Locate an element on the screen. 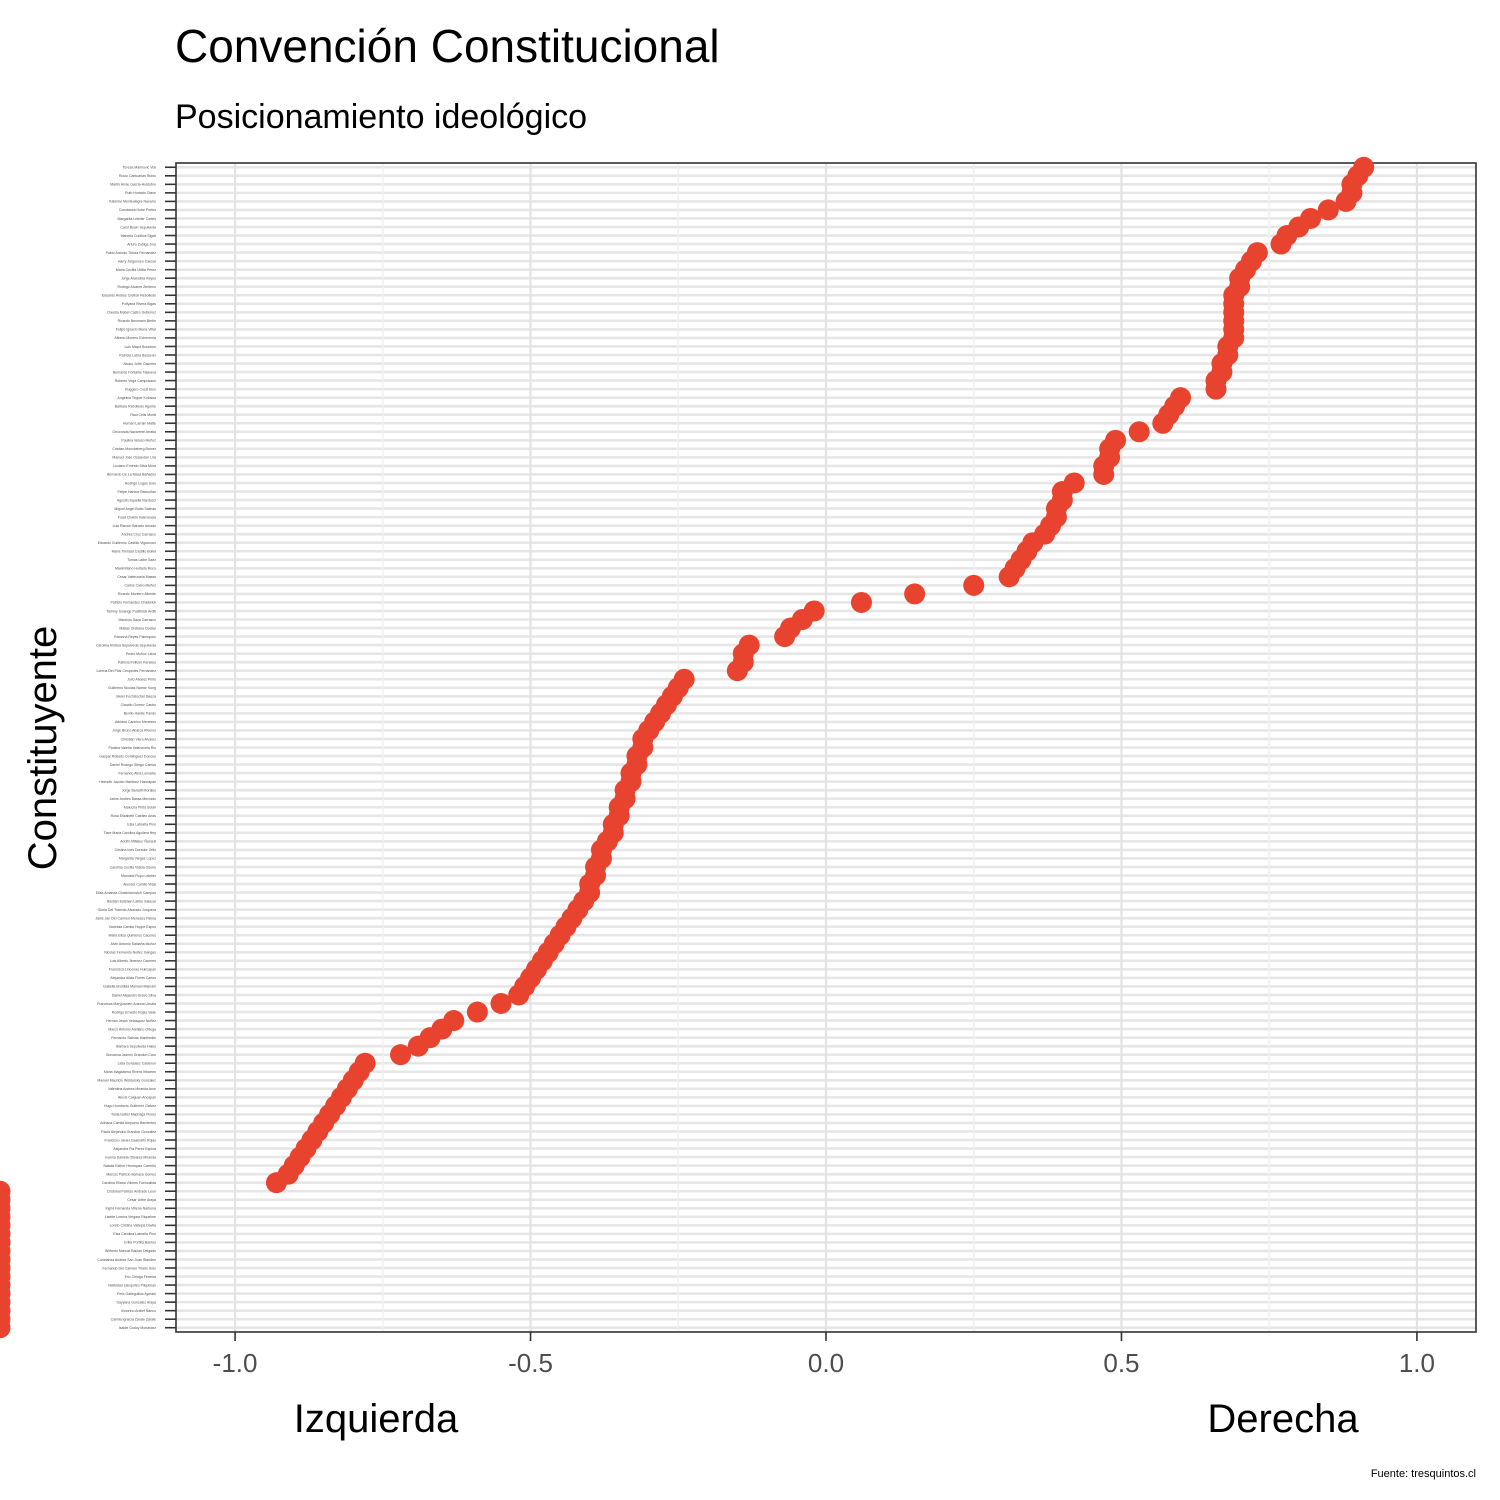  y-tick-label: Ruth Hurtado Olave is located at coordinates (140, 193).